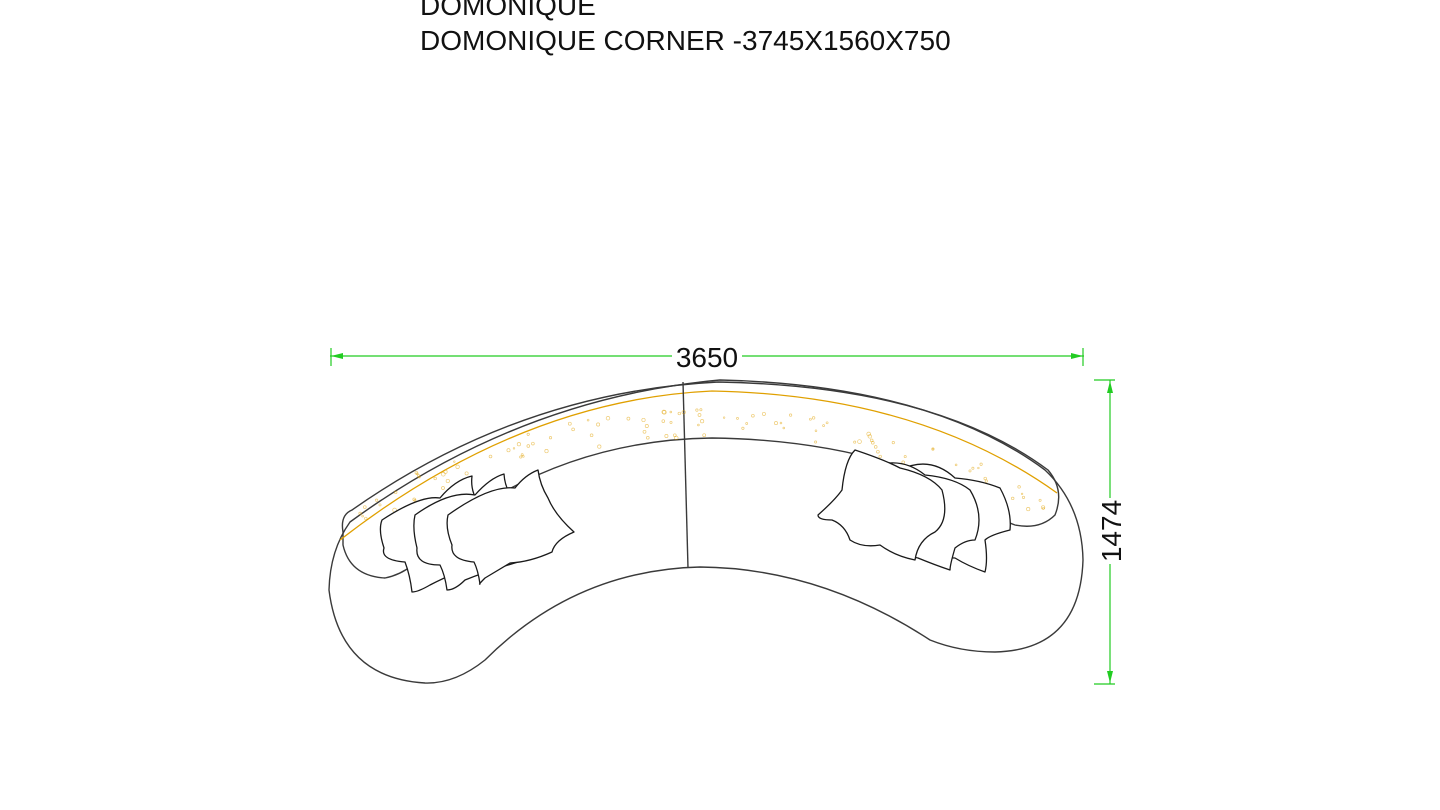 The width and height of the screenshot is (1440, 810). I want to click on depth-arrow-top, so click(1110, 387).